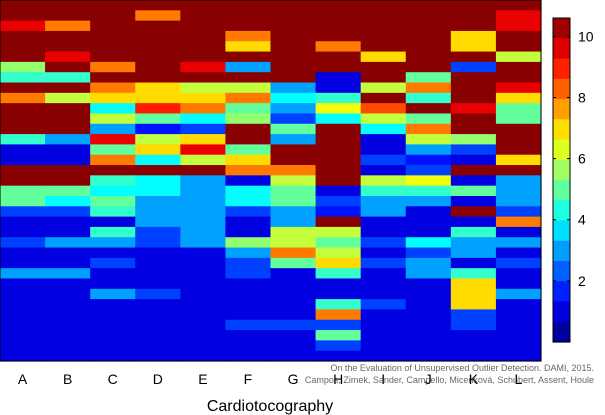 This screenshot has height=415, width=605. Describe the element at coordinates (67, 379) in the screenshot. I see `x-tick-label: B` at that location.